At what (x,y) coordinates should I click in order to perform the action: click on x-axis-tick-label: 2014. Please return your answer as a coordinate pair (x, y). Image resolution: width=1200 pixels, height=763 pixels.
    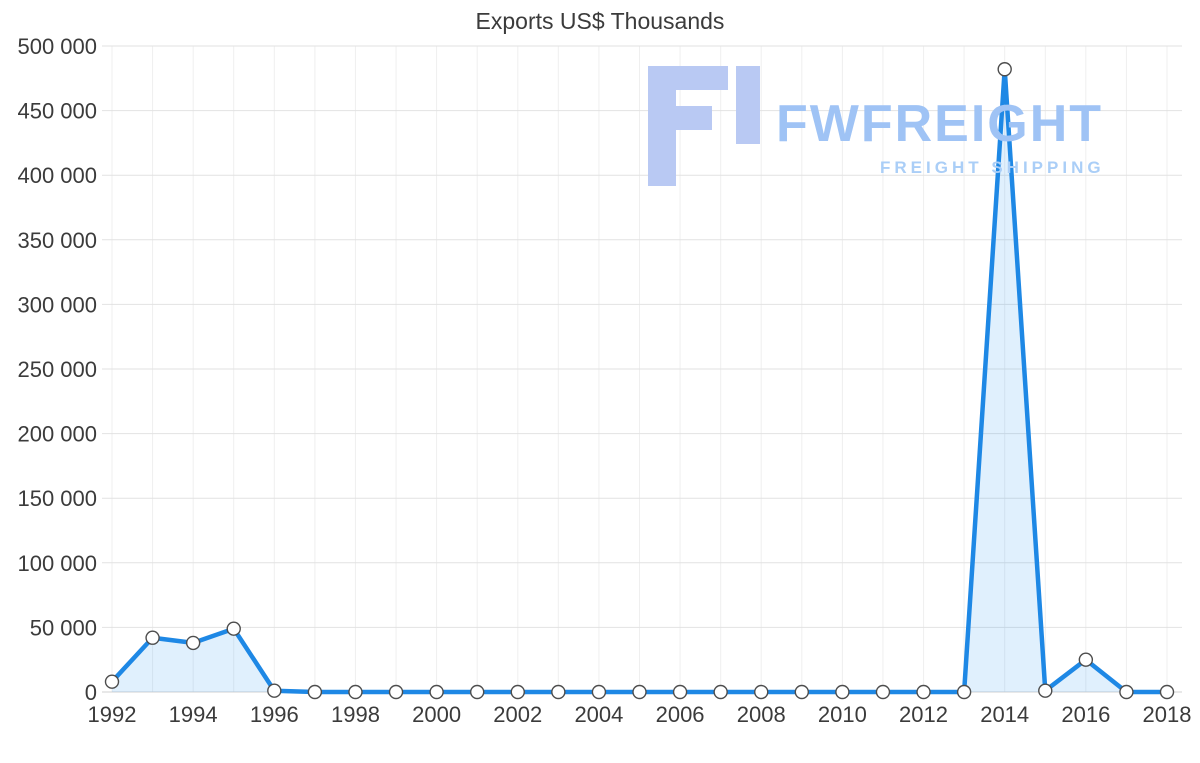
    Looking at the image, I should click on (1004, 714).